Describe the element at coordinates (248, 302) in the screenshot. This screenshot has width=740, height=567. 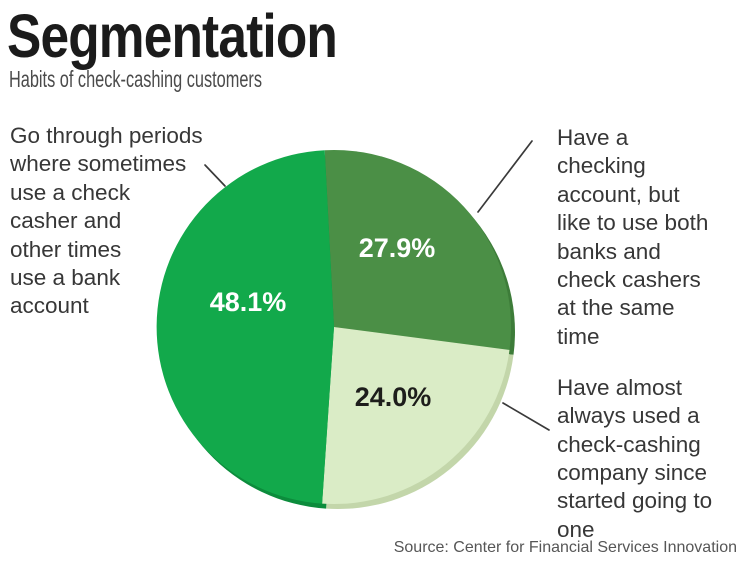
I see `value-label-mixed-periods: 48.1%` at that location.